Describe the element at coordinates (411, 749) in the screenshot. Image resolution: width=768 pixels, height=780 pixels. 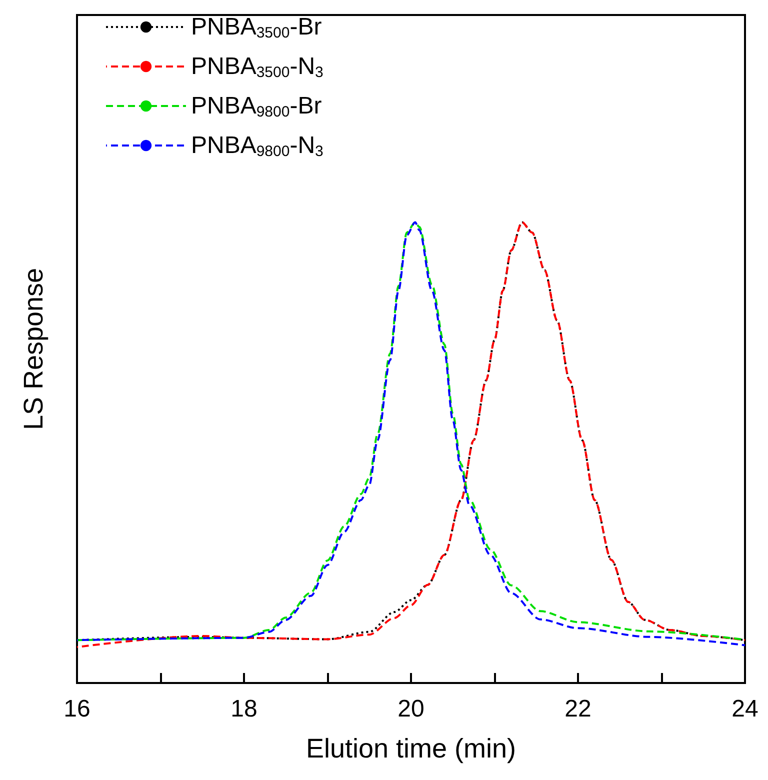
I see `x-axis-title: Elution time (min)` at that location.